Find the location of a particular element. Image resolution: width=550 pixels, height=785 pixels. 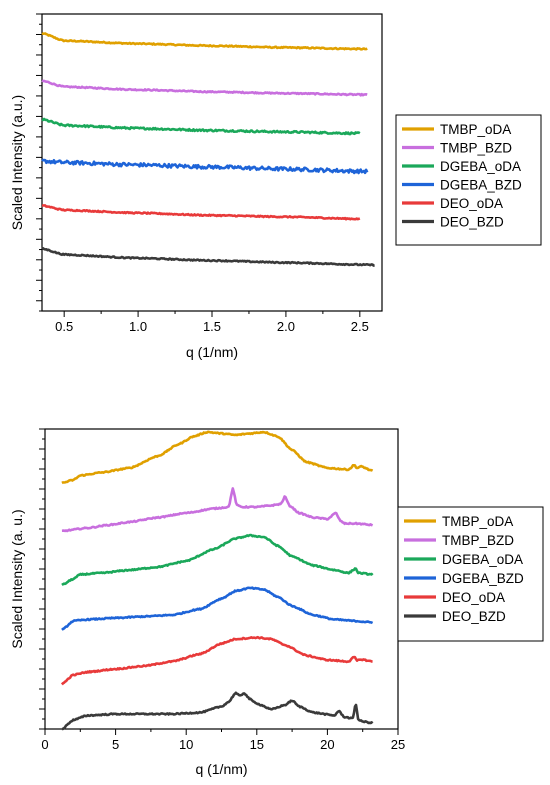

x-tick-label: 10 is located at coordinates (186, 744).